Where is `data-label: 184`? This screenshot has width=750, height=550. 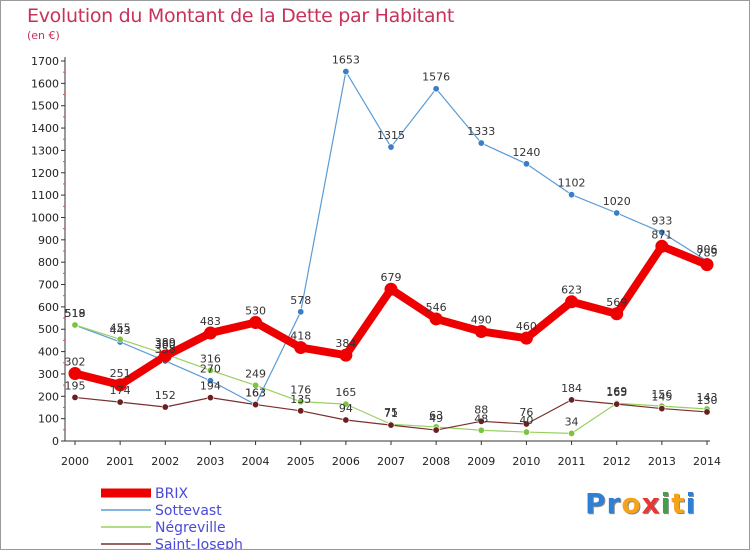 data-label: 184 is located at coordinates (571, 388).